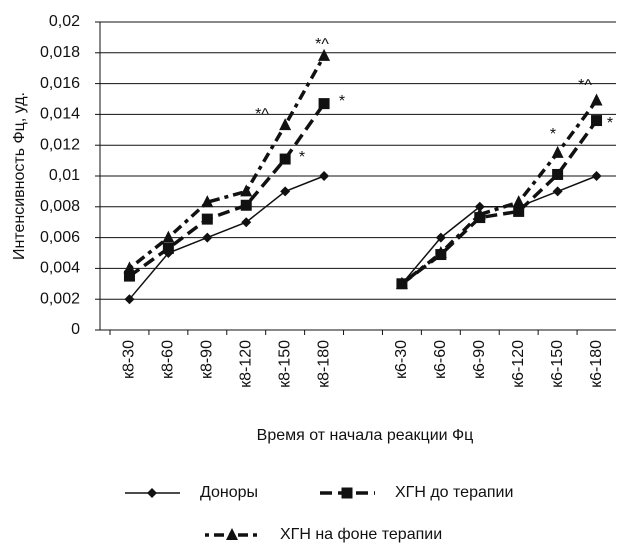 The image size is (617, 546). Describe the element at coordinates (129, 359) in the screenshot. I see `x-tick-label: к8-30` at that location.